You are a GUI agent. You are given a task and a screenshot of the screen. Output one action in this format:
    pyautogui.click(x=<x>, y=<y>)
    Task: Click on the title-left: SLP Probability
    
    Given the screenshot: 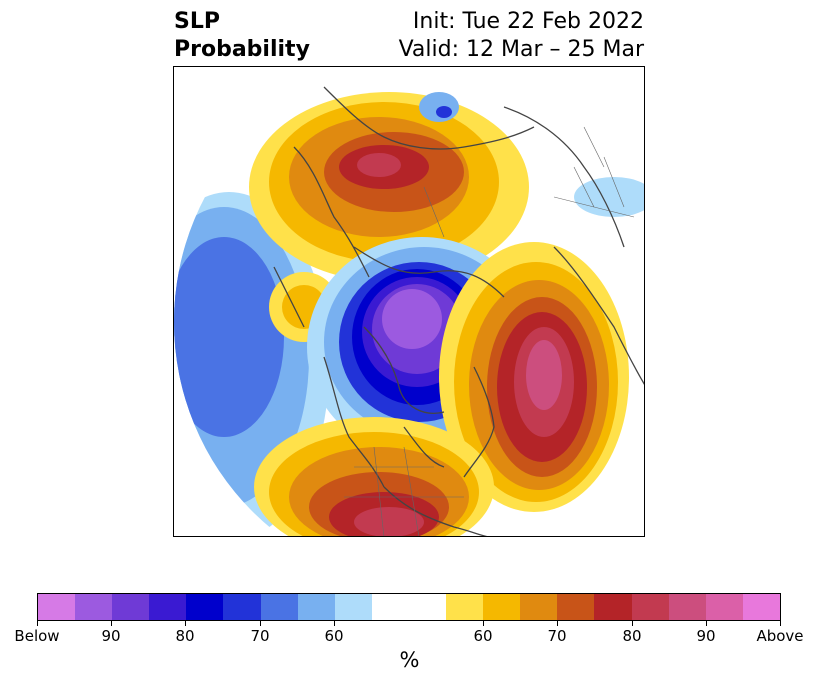 What is the action you would take?
    pyautogui.click(x=242, y=36)
    